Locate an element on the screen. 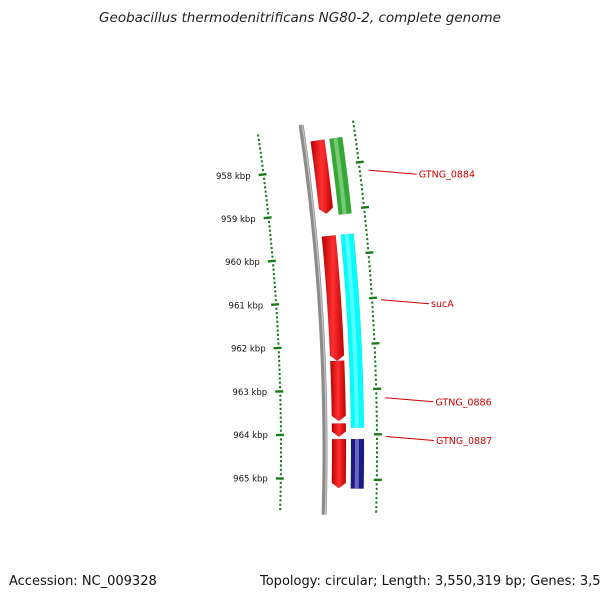  backbone-layer is located at coordinates (313, 319).